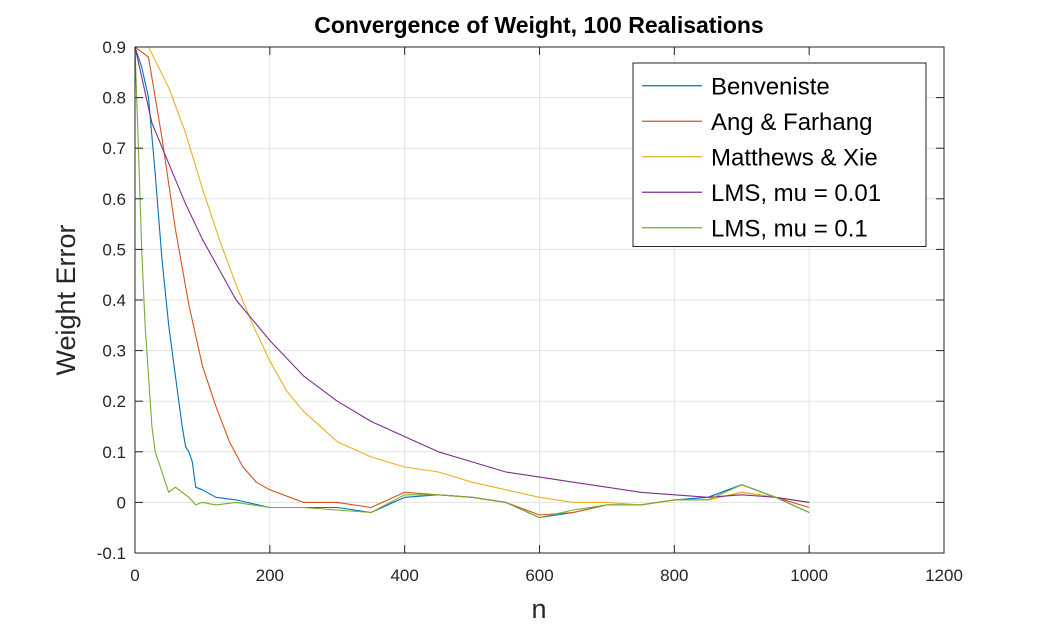  I want to click on chart-title: Convergence of Weight, 100 Realisations, so click(538, 25).